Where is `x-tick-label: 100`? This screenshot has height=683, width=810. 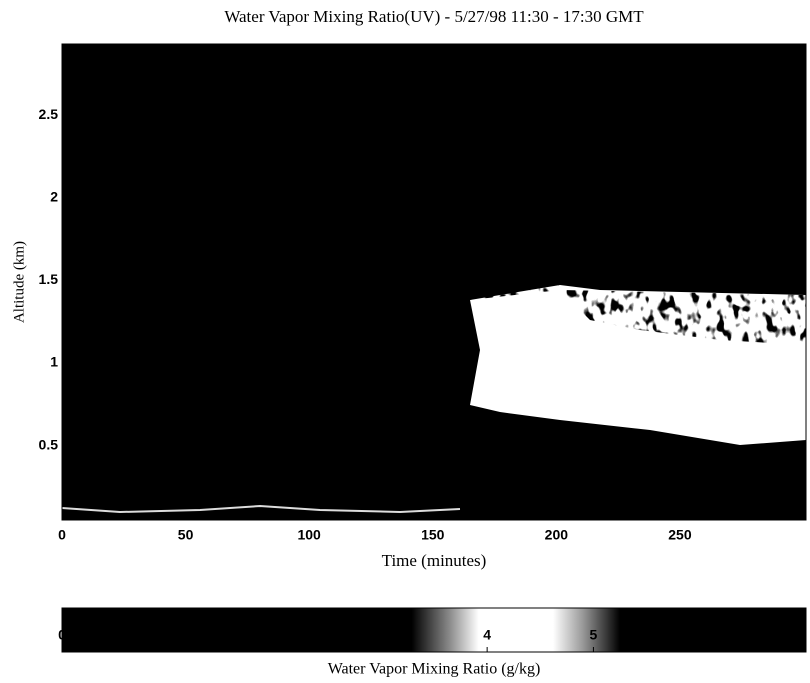 x-tick-label: 100 is located at coordinates (309, 535).